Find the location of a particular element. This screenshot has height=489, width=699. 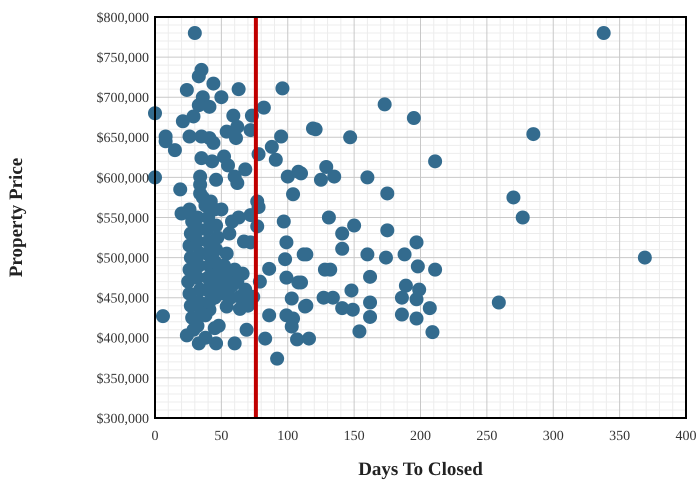

y-tick-label: $300,000 is located at coordinates (122, 419).